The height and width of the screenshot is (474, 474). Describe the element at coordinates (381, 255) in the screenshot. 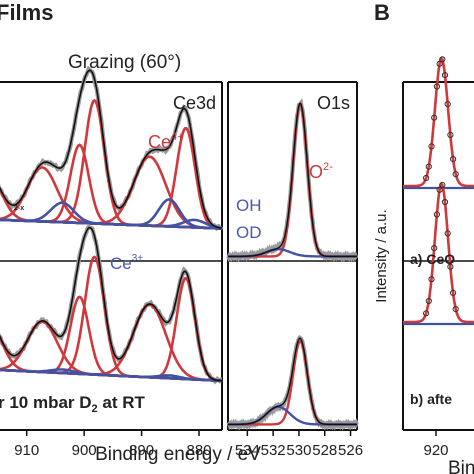

I see `b-y-axis-label: Intensity / a.u.` at that location.